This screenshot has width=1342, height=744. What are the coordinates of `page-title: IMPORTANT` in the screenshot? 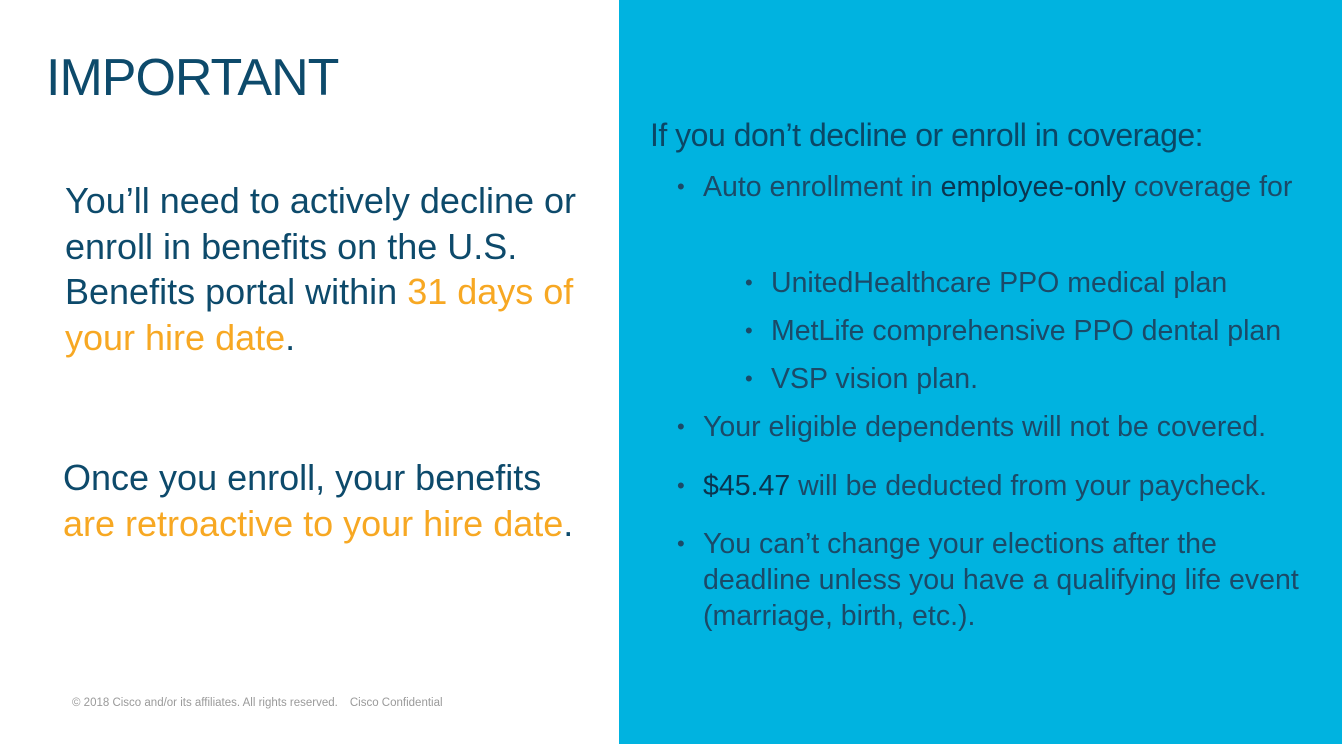 It's located at (192, 78).